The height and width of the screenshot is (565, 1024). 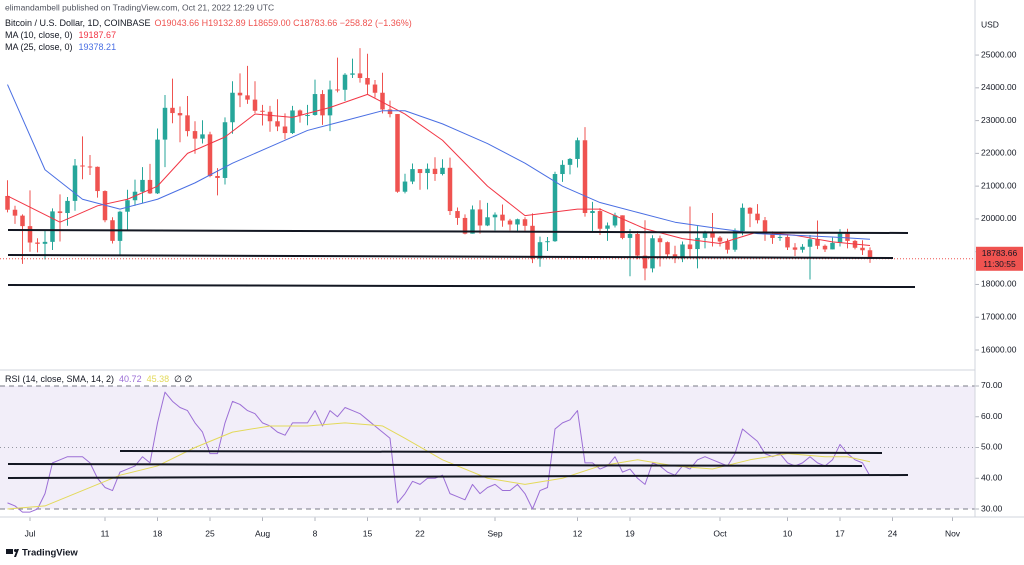 I want to click on y-tick-label: 70.00, so click(x=992, y=385).